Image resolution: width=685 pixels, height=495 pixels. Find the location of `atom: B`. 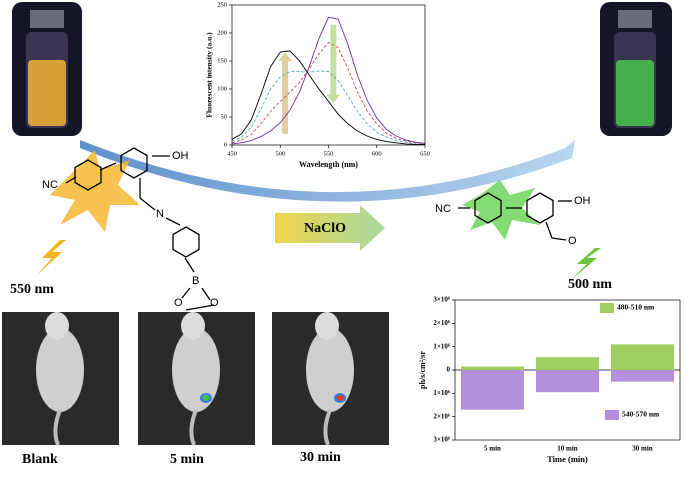

atom: B is located at coordinates (195, 281).